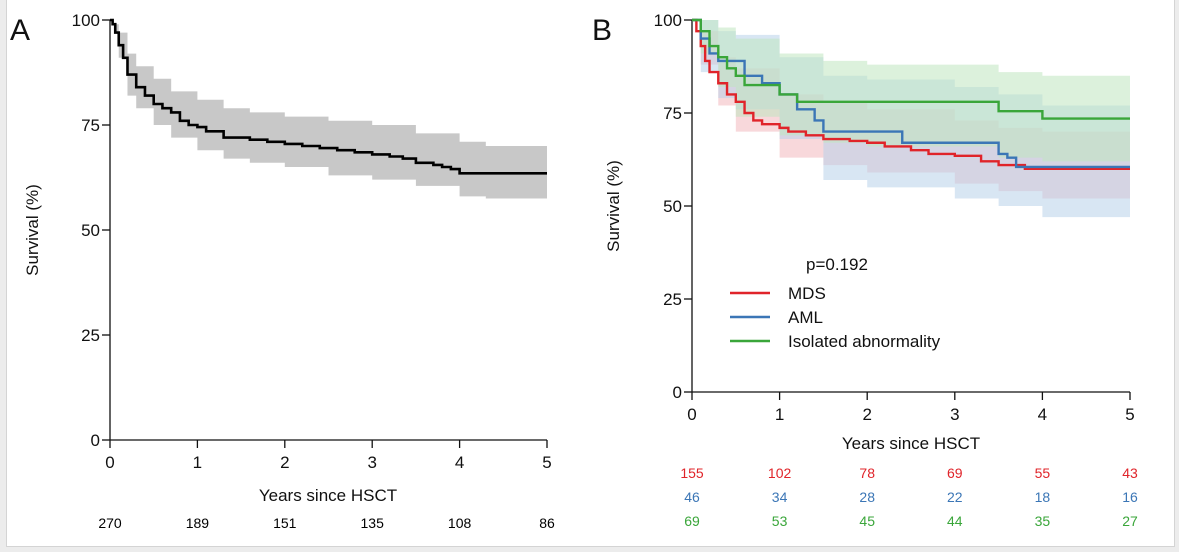  What do you see at coordinates (807, 293) in the screenshot?
I see `legend-label: MDS` at bounding box center [807, 293].